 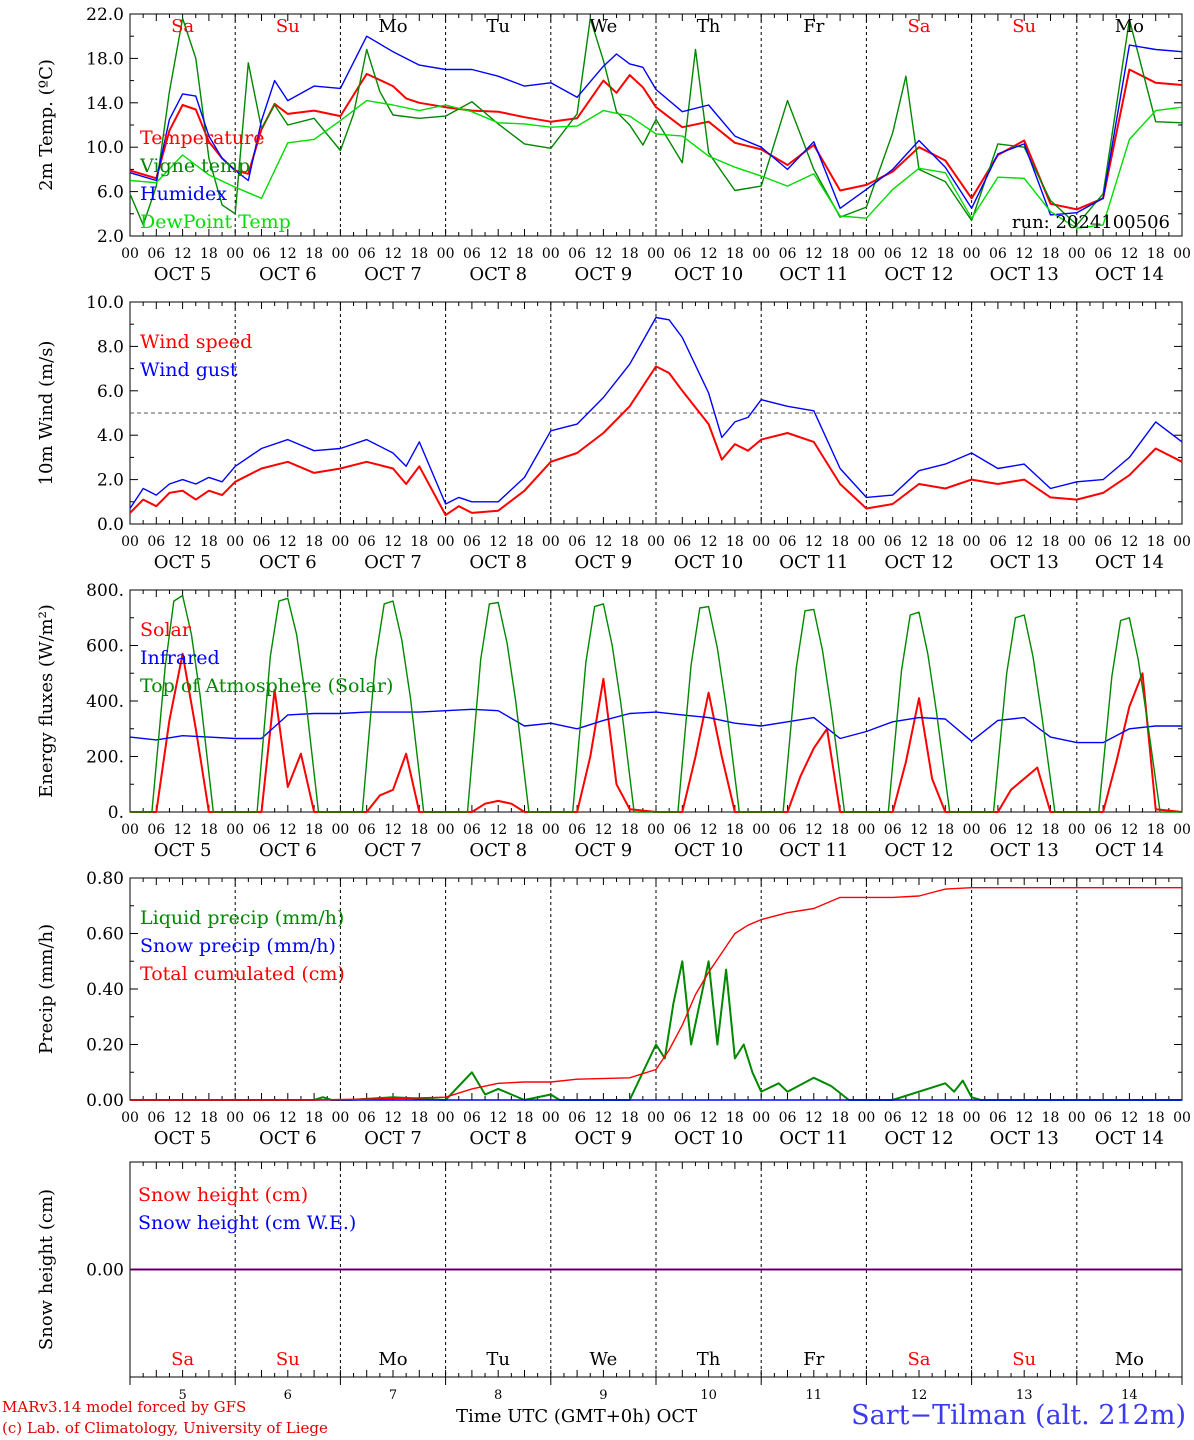 What do you see at coordinates (498, 1138) in the screenshot?
I see `date-label: OCT 8` at bounding box center [498, 1138].